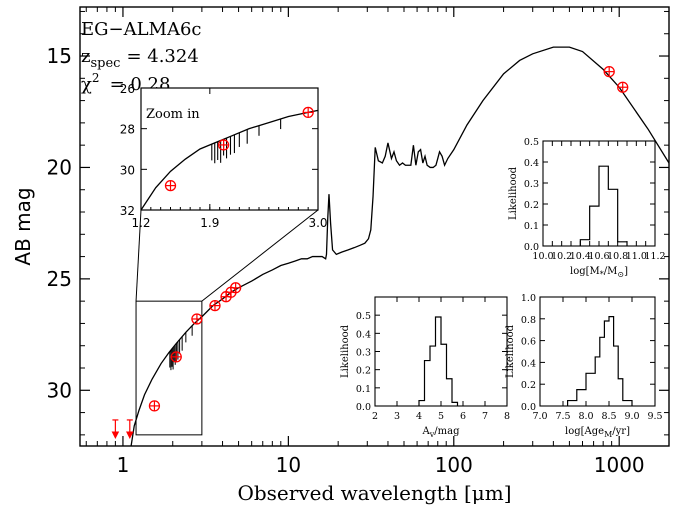 The image size is (697, 510). Describe the element at coordinates (539, 416) in the screenshot. I see `hist-x-tick-label: 7.0` at that location.